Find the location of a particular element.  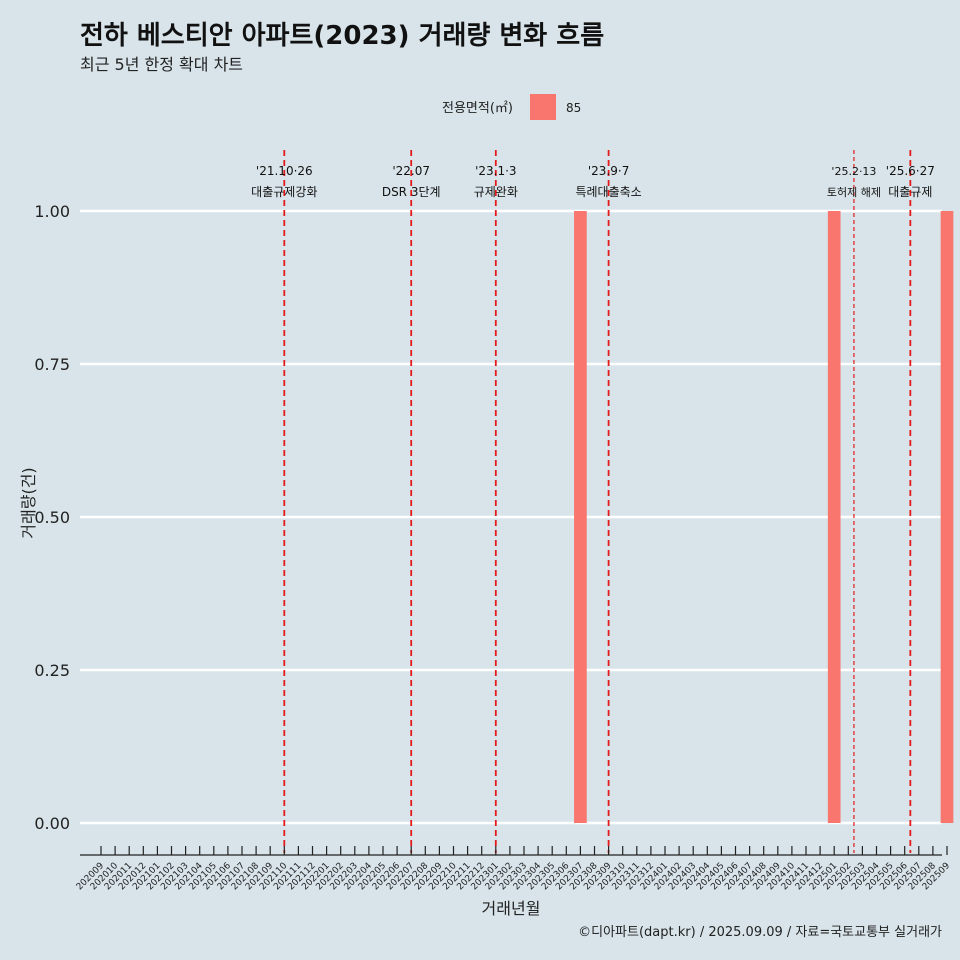

annotation-date: '22.07 is located at coordinates (411, 171).